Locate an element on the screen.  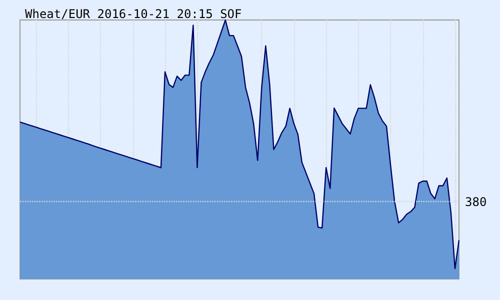
chart-title: Wheat/EUR 2016-10-21 20:15 SOF is located at coordinates (133, 14).